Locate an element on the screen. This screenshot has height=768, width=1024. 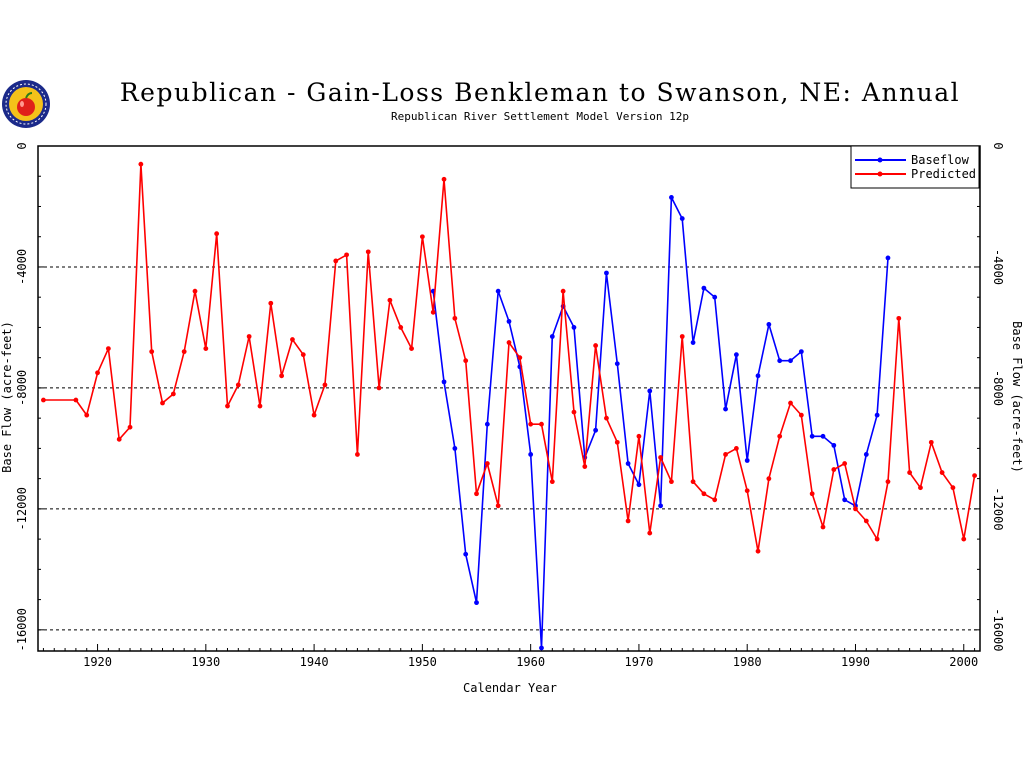
x-tick-label: 1930 is located at coordinates (205, 662).